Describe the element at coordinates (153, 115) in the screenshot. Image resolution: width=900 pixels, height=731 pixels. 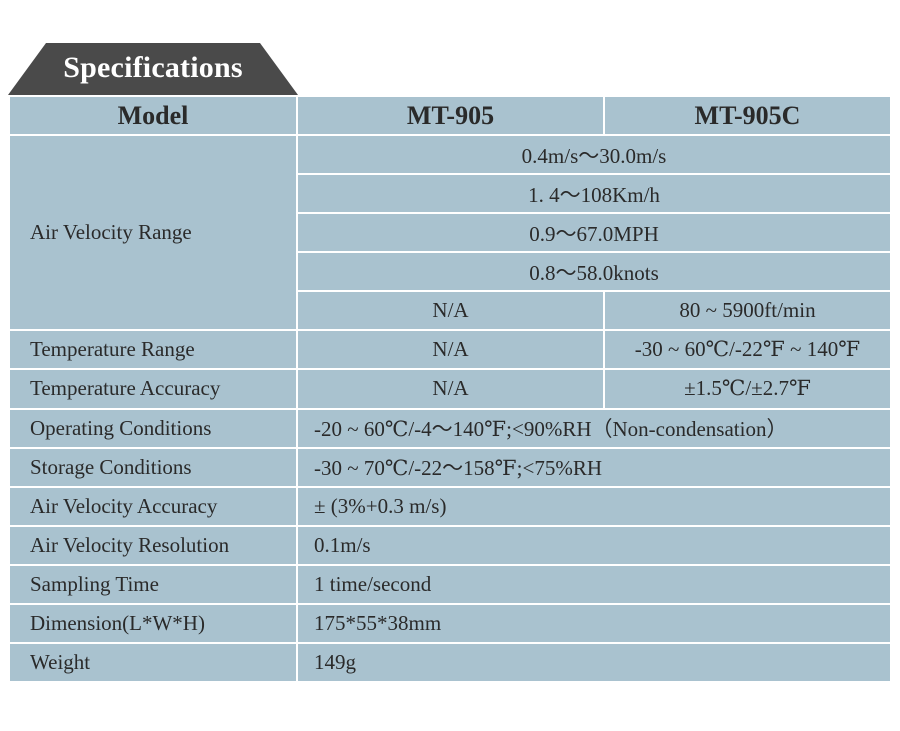
I see `header-model: Model` at that location.